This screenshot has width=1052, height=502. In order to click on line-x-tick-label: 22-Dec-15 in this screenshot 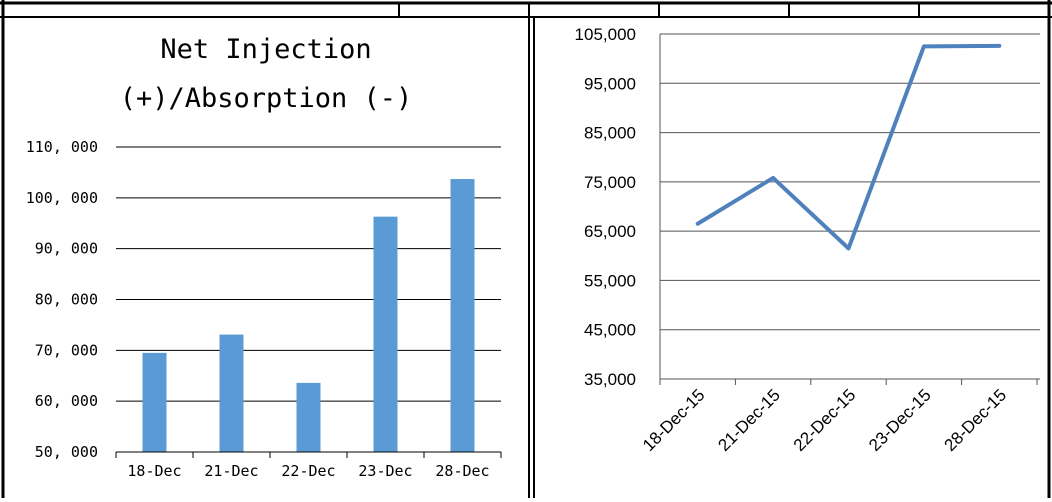, I will do `click(825, 420)`.